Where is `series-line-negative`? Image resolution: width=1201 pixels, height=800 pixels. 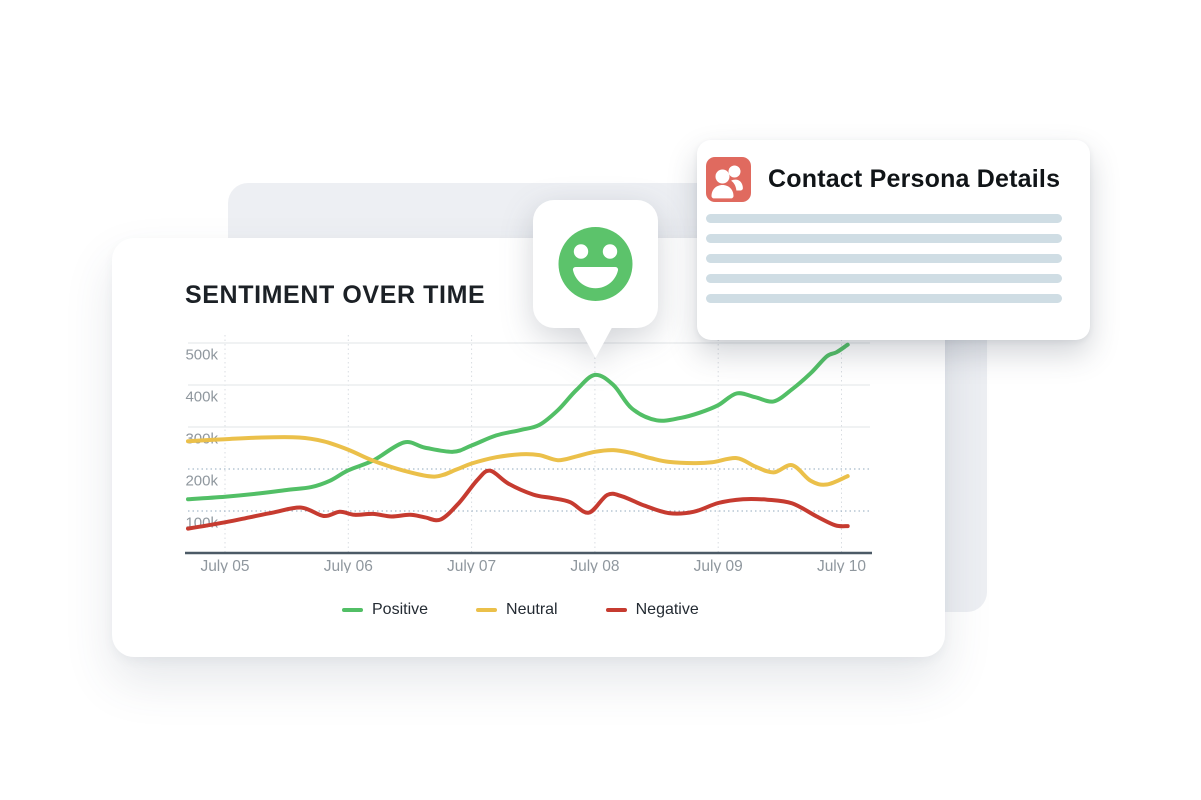 series-line-negative is located at coordinates (518, 499).